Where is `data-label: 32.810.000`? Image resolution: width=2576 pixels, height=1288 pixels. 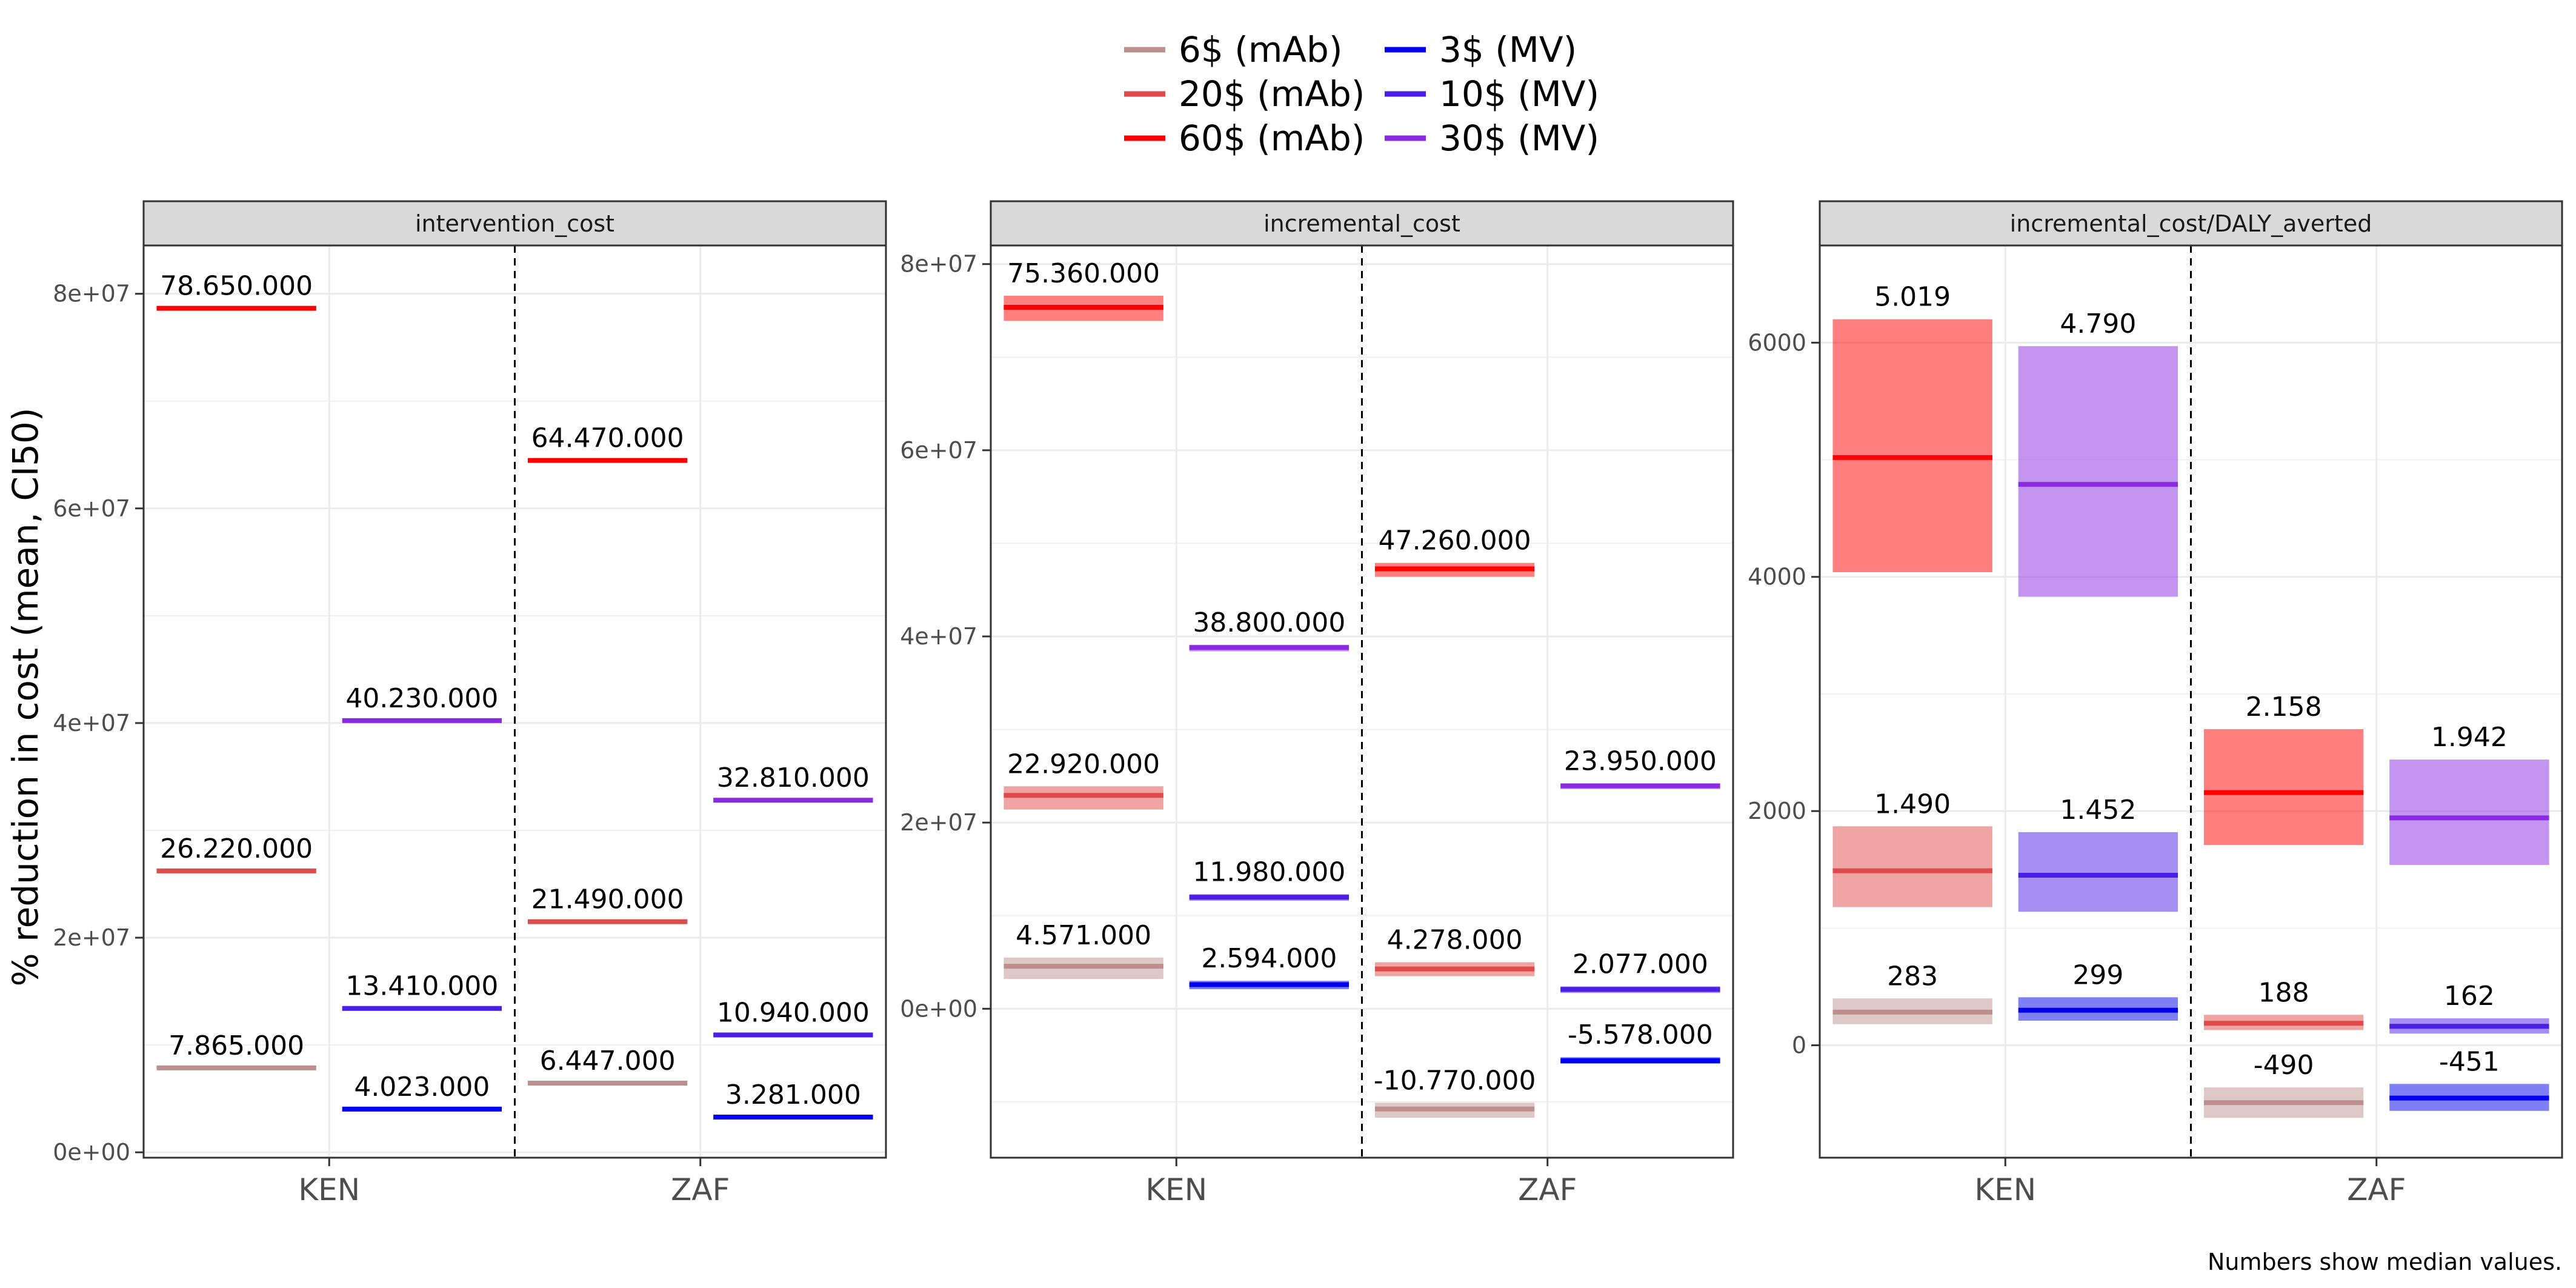
data-label: 32.810.000 is located at coordinates (793, 777).